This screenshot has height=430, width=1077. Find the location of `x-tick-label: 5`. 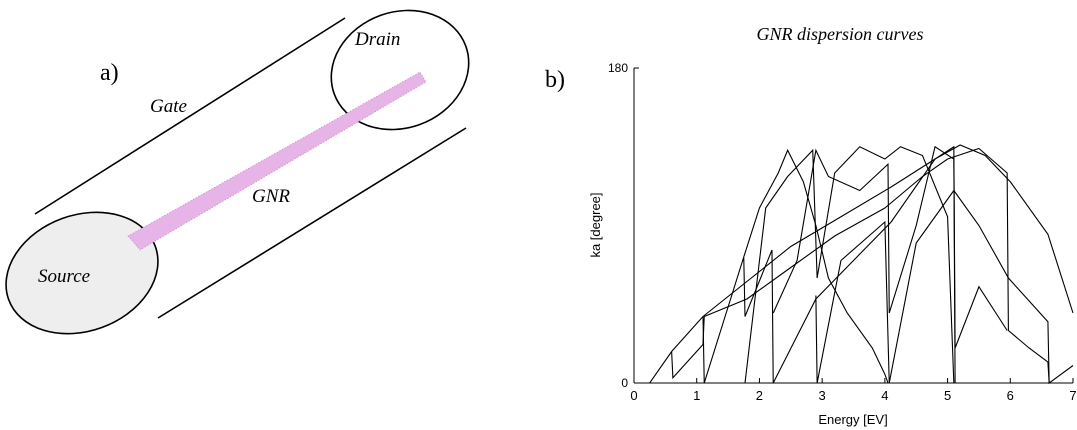

x-tick-label: 5 is located at coordinates (947, 395).